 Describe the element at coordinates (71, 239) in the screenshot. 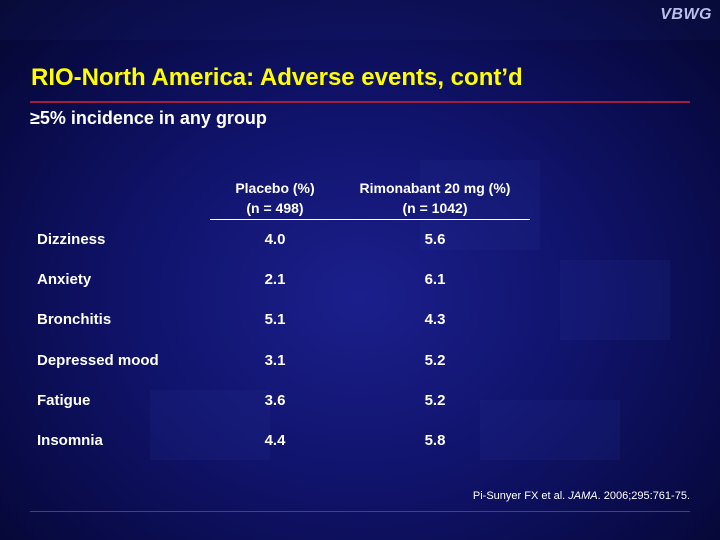

I see `event-name: Dizziness` at that location.